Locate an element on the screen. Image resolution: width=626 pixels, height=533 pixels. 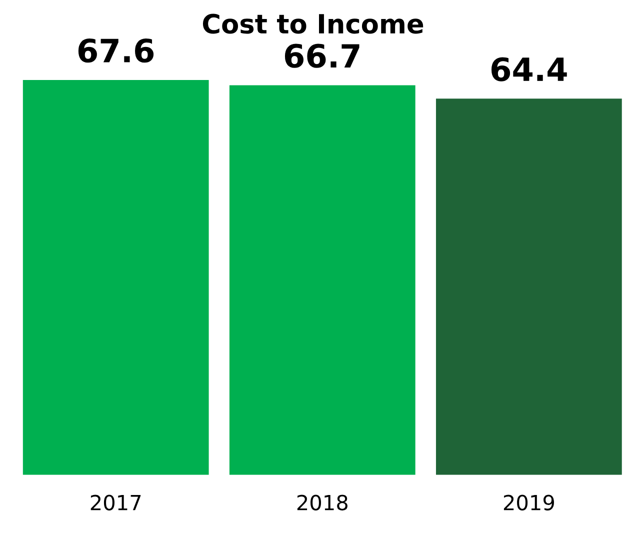
data-label: 66.7 is located at coordinates (322, 56).